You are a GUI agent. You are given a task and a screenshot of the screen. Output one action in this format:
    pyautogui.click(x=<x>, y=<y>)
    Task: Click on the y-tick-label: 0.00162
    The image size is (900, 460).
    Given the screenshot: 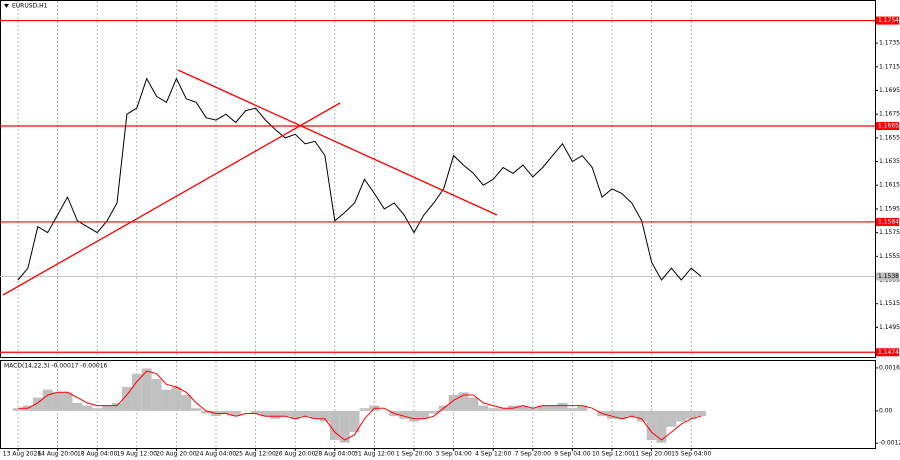 What is the action you would take?
    pyautogui.click(x=889, y=367)
    